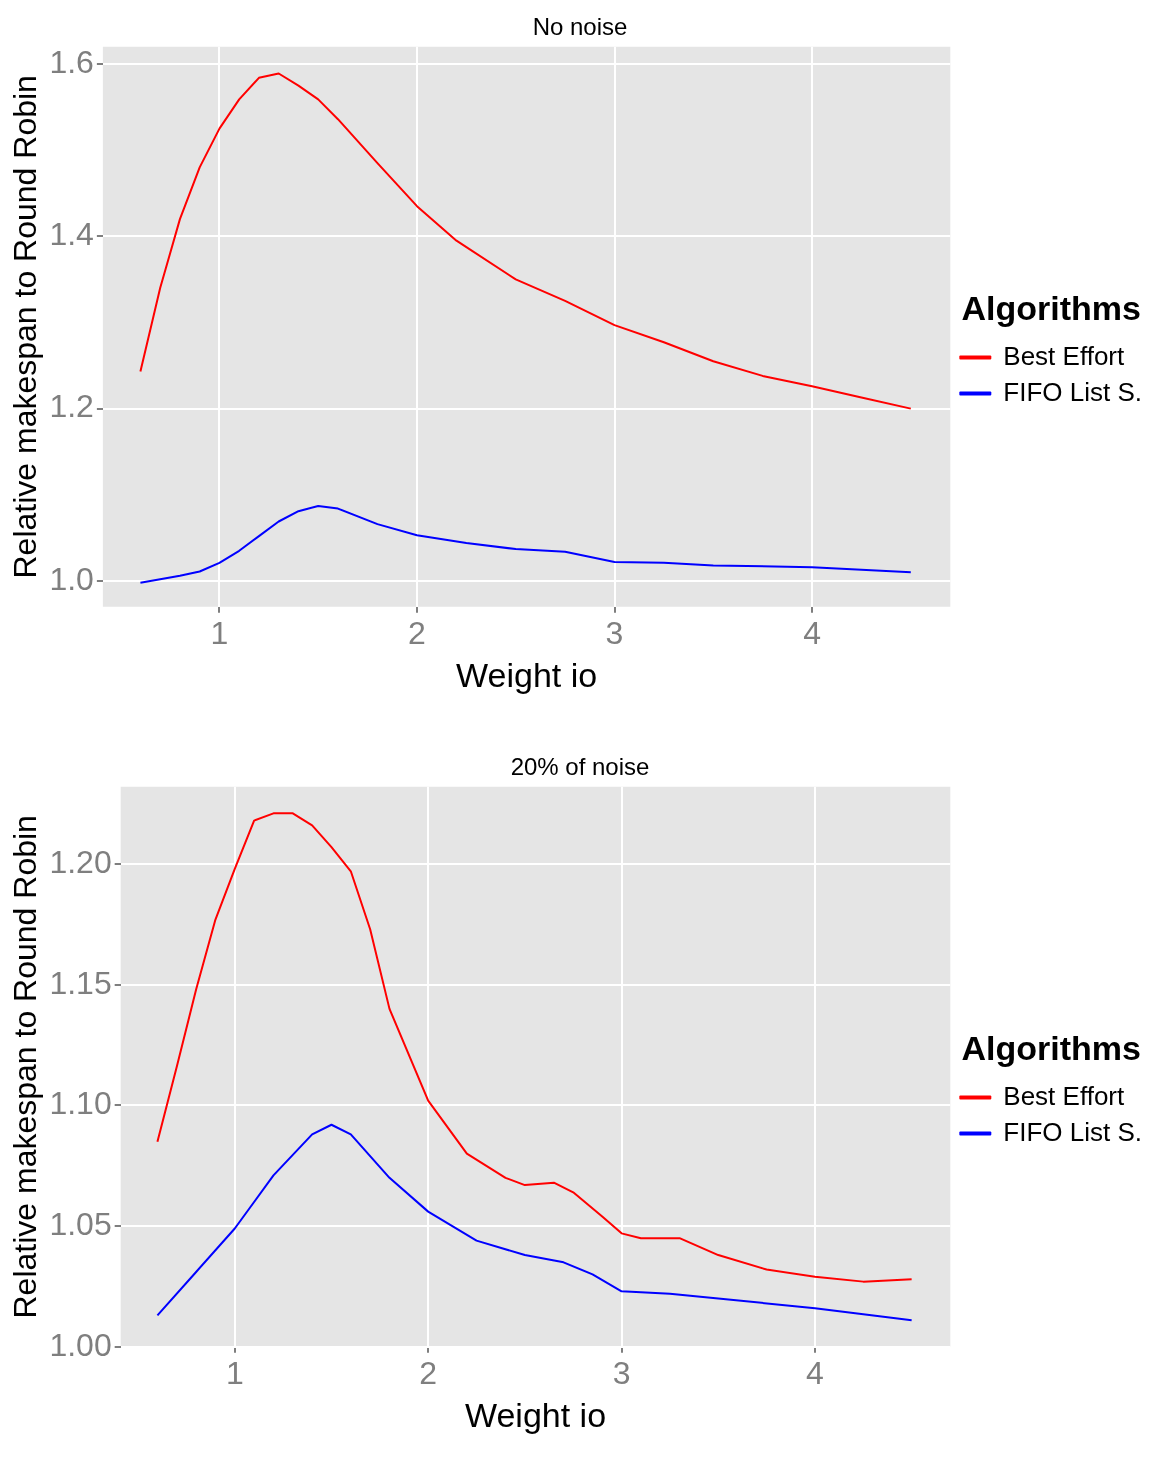  What do you see at coordinates (580, 767) in the screenshot?
I see `chart-title: 20% of noise` at bounding box center [580, 767].